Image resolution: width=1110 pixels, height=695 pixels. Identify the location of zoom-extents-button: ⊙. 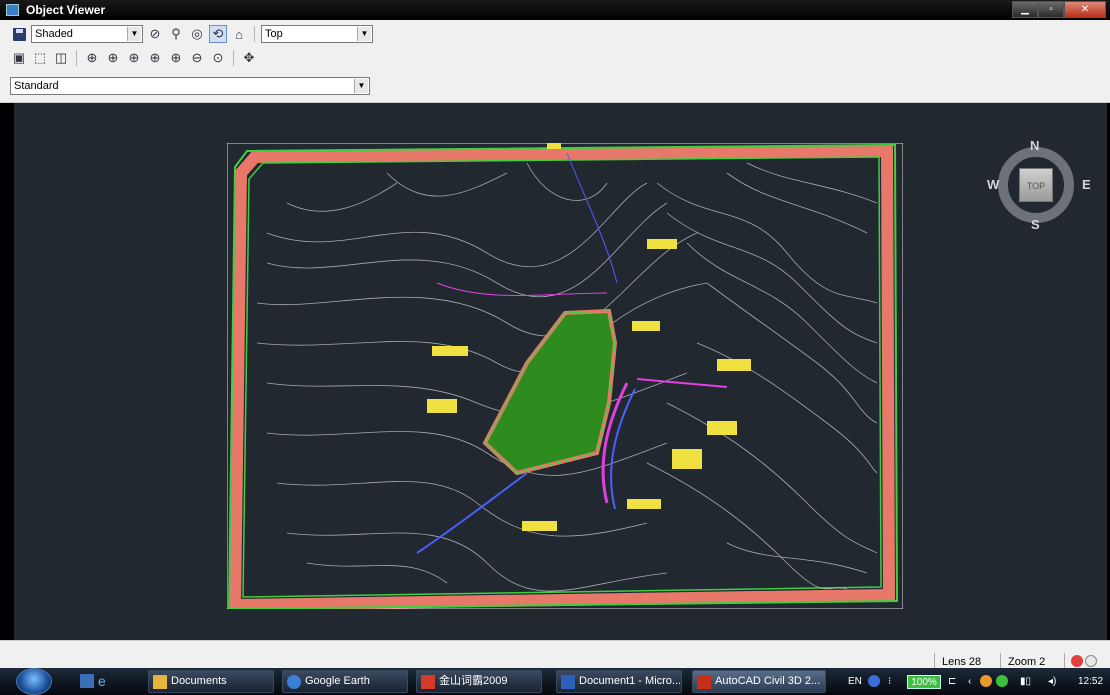
(218, 58).